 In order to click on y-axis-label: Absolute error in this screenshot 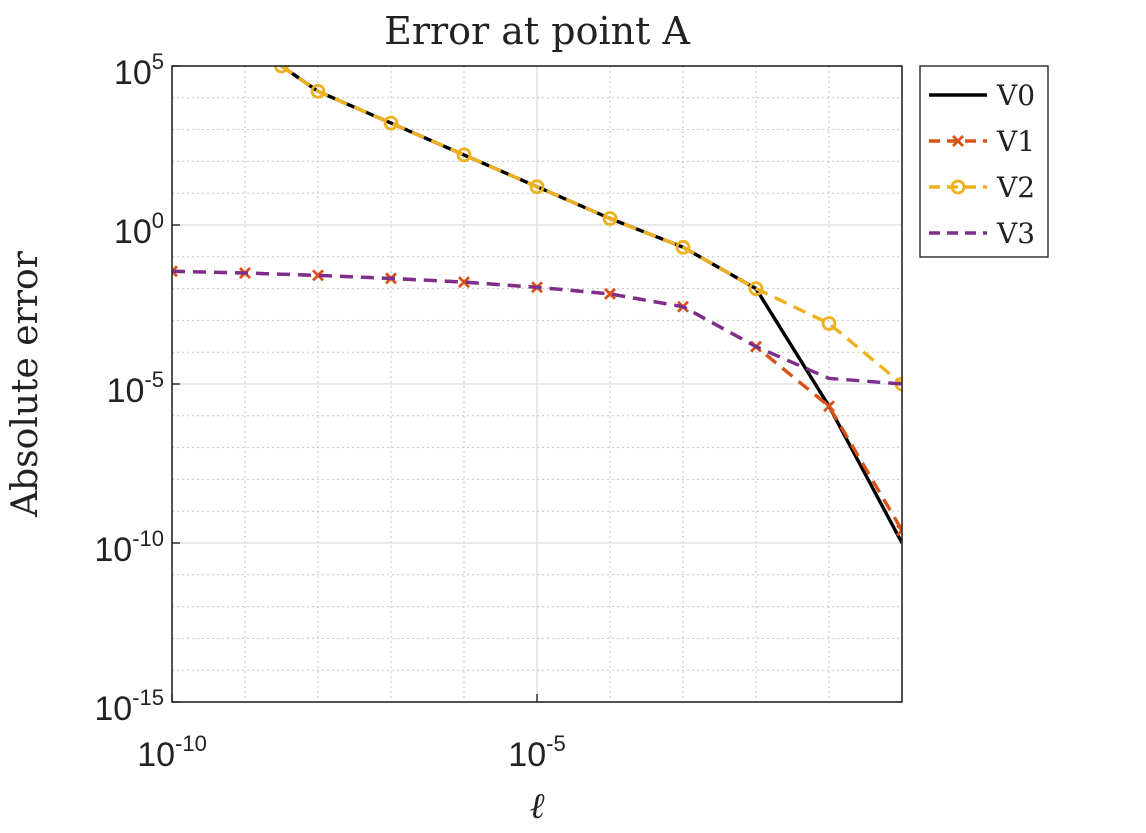, I will do `click(25, 384)`.